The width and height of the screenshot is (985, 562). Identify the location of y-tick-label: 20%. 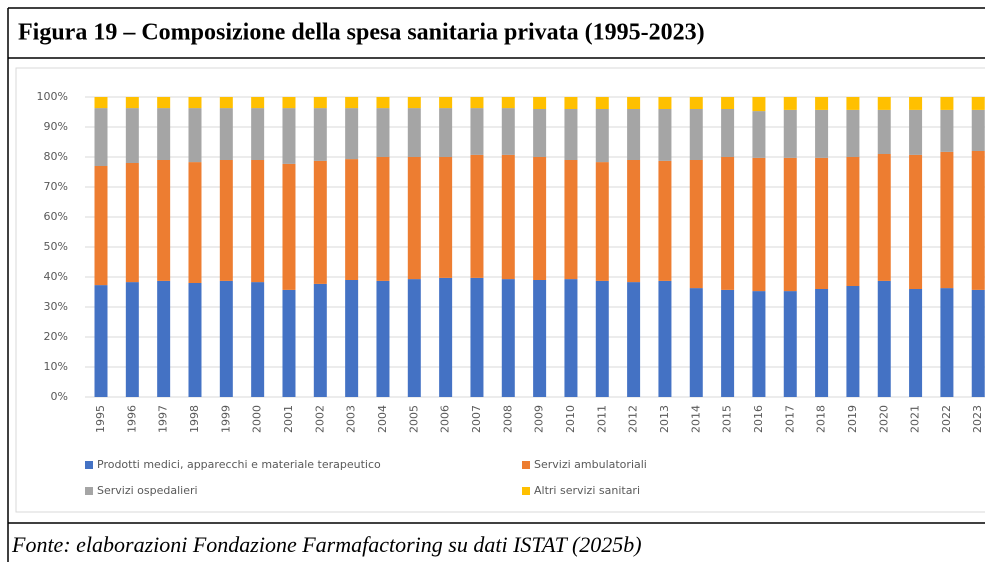
(56, 336).